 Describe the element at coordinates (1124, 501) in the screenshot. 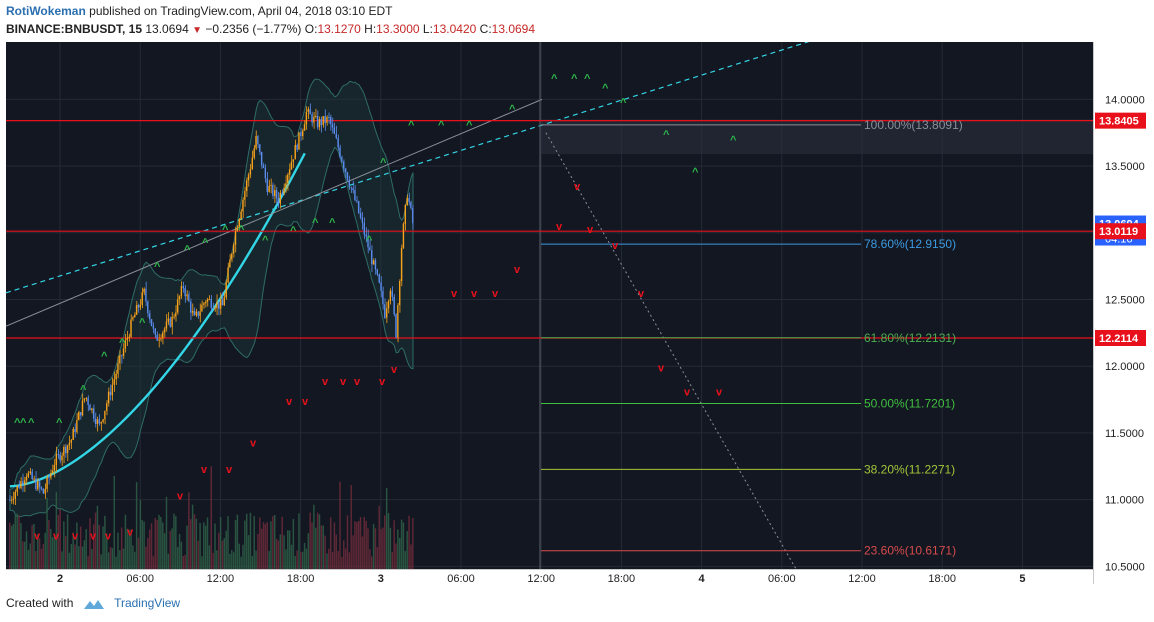

I see `price-axis-tick: 11.0000` at that location.